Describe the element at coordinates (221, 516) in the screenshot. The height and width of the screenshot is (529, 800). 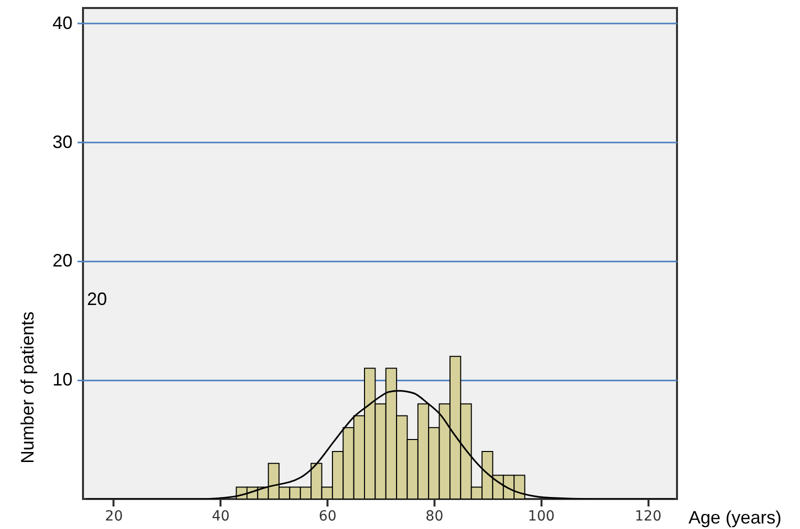
I see `x-tick-label: 40` at that location.